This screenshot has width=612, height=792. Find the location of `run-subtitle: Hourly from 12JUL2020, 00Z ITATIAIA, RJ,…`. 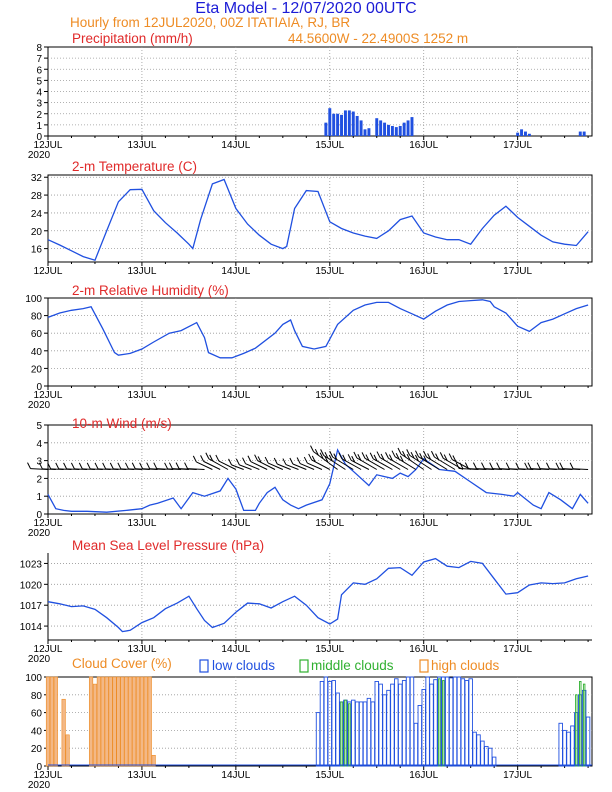

run-subtitle: Hourly from 12JUL2020, 00Z ITATIAIA, RJ,… is located at coordinates (210, 22).